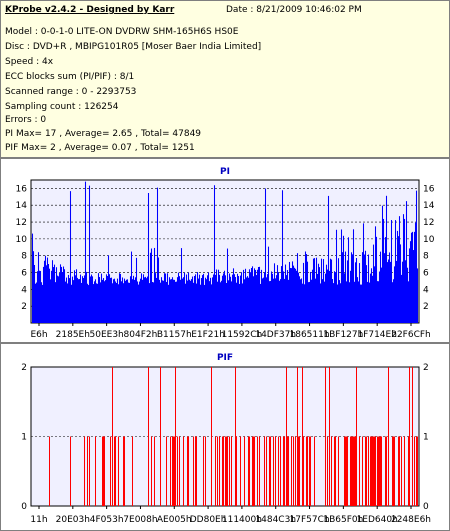 Image resolution: width=450 pixels, height=531 pixels. Describe the element at coordinates (22, 189) in the screenshot. I see `y-tick-label-left: 16` at that location.